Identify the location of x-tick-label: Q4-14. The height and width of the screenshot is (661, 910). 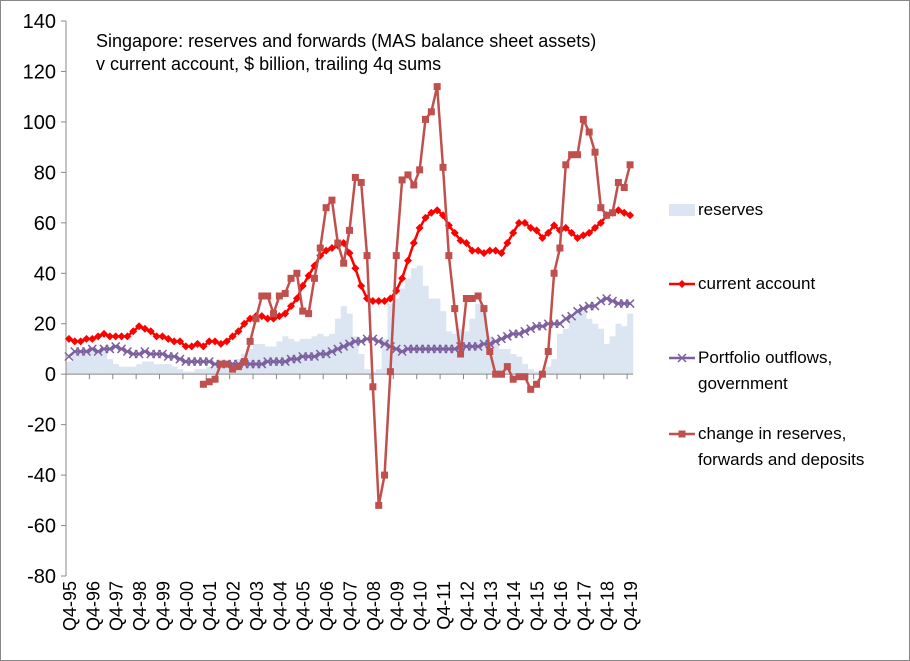
(514, 606).